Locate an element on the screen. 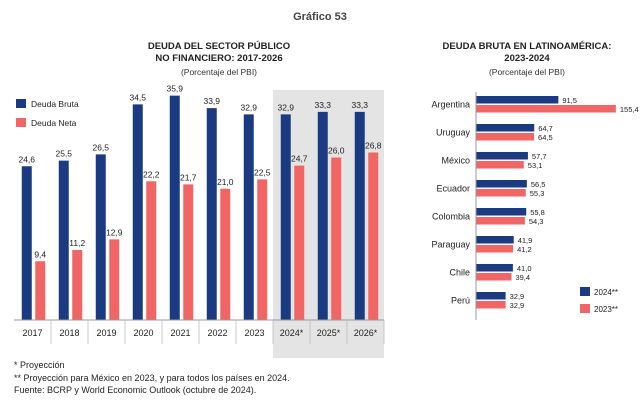 This screenshot has width=640, height=406. gross-debt-bar-2025* is located at coordinates (322, 215).